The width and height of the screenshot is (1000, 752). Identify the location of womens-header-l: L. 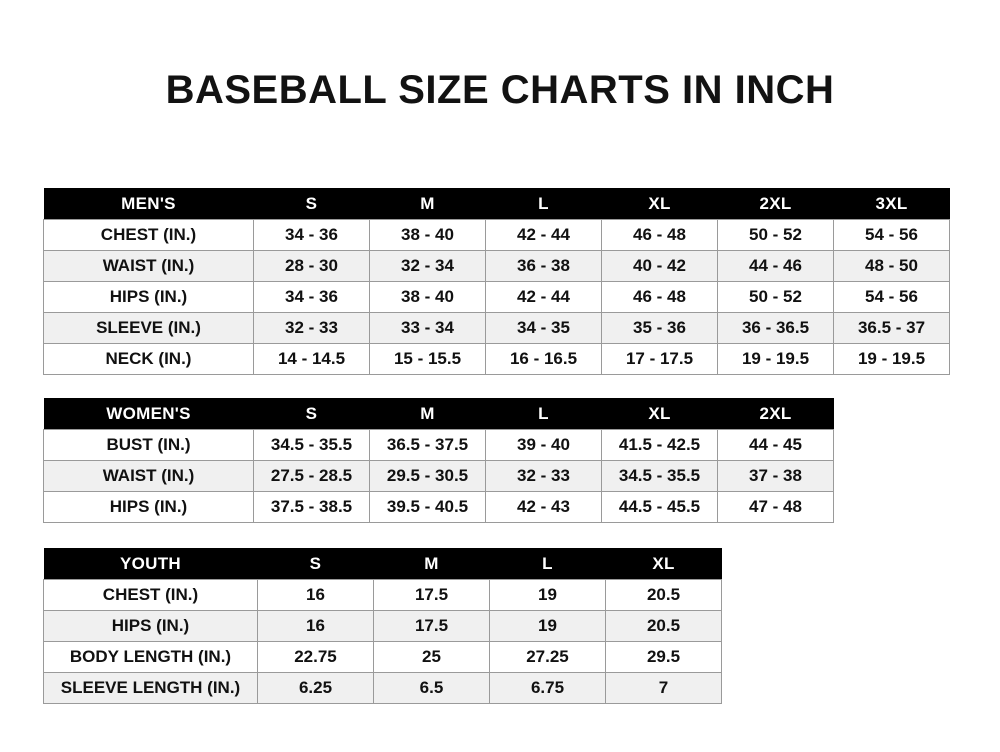
(543, 414).